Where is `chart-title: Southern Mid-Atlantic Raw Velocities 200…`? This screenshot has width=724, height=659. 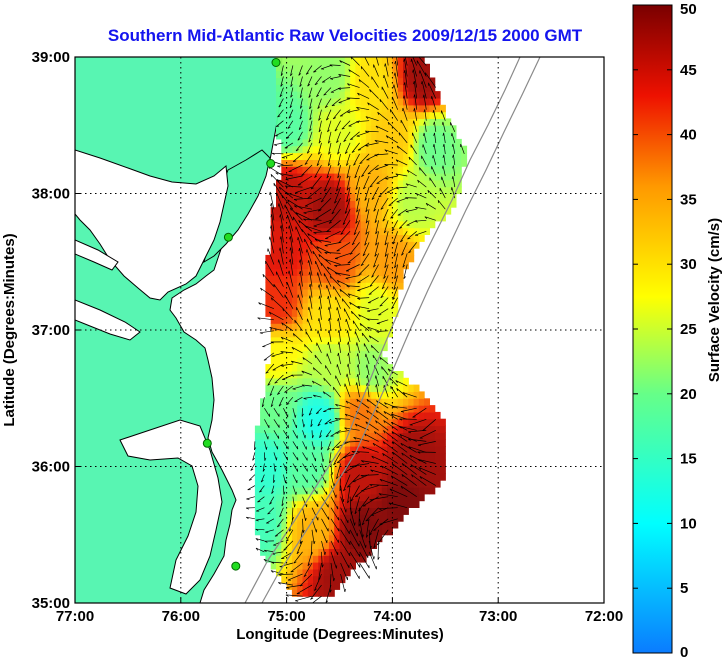
chart-title: Southern Mid-Atlantic Raw Velocities 200… is located at coordinates (345, 35).